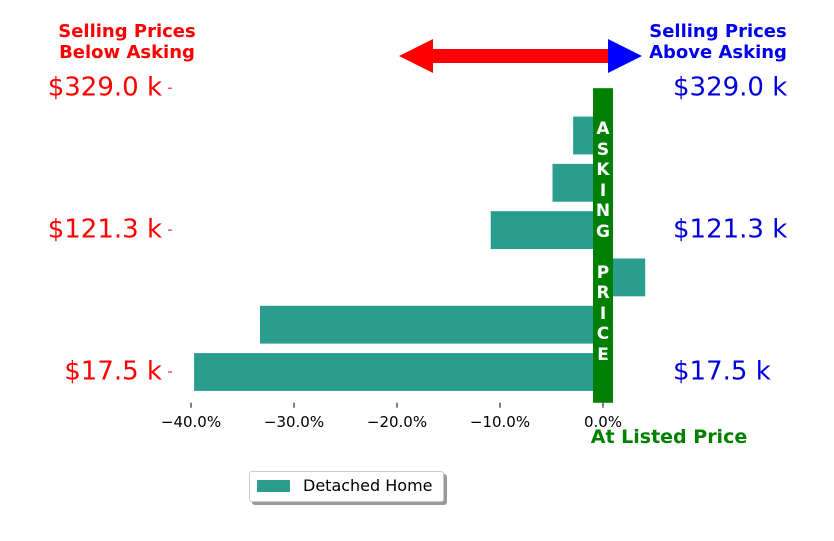  What do you see at coordinates (669, 437) in the screenshot?
I see `listed-note: At Listed Price` at bounding box center [669, 437].